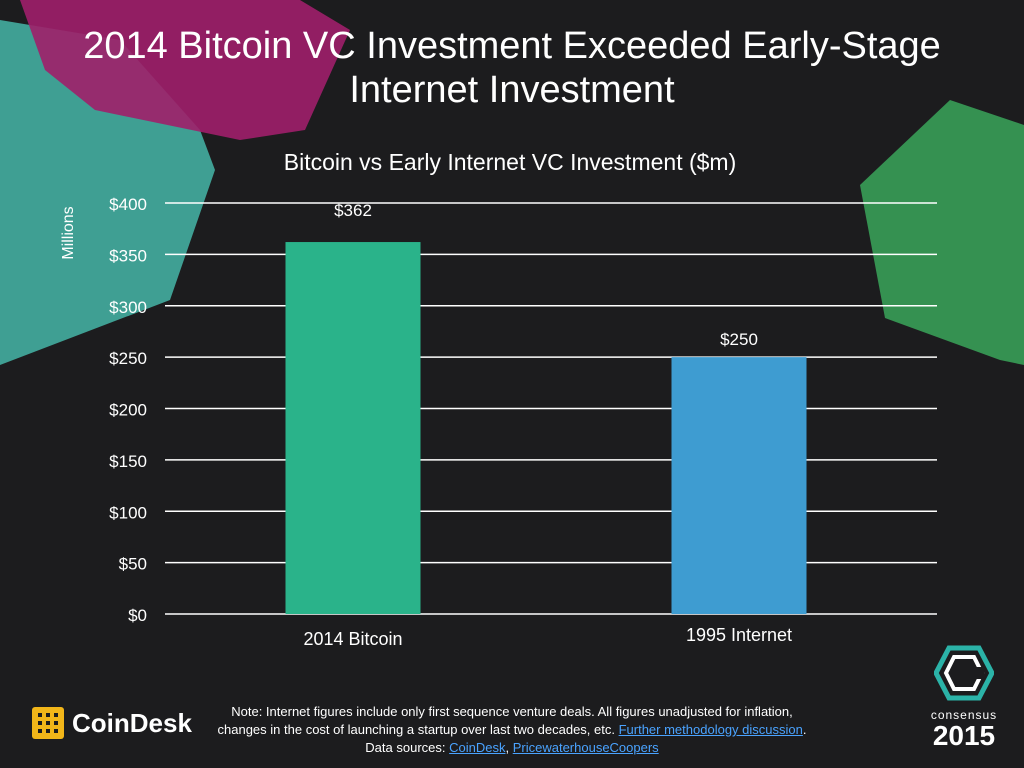  I want to click on y-tick-label: $400, so click(128, 204).